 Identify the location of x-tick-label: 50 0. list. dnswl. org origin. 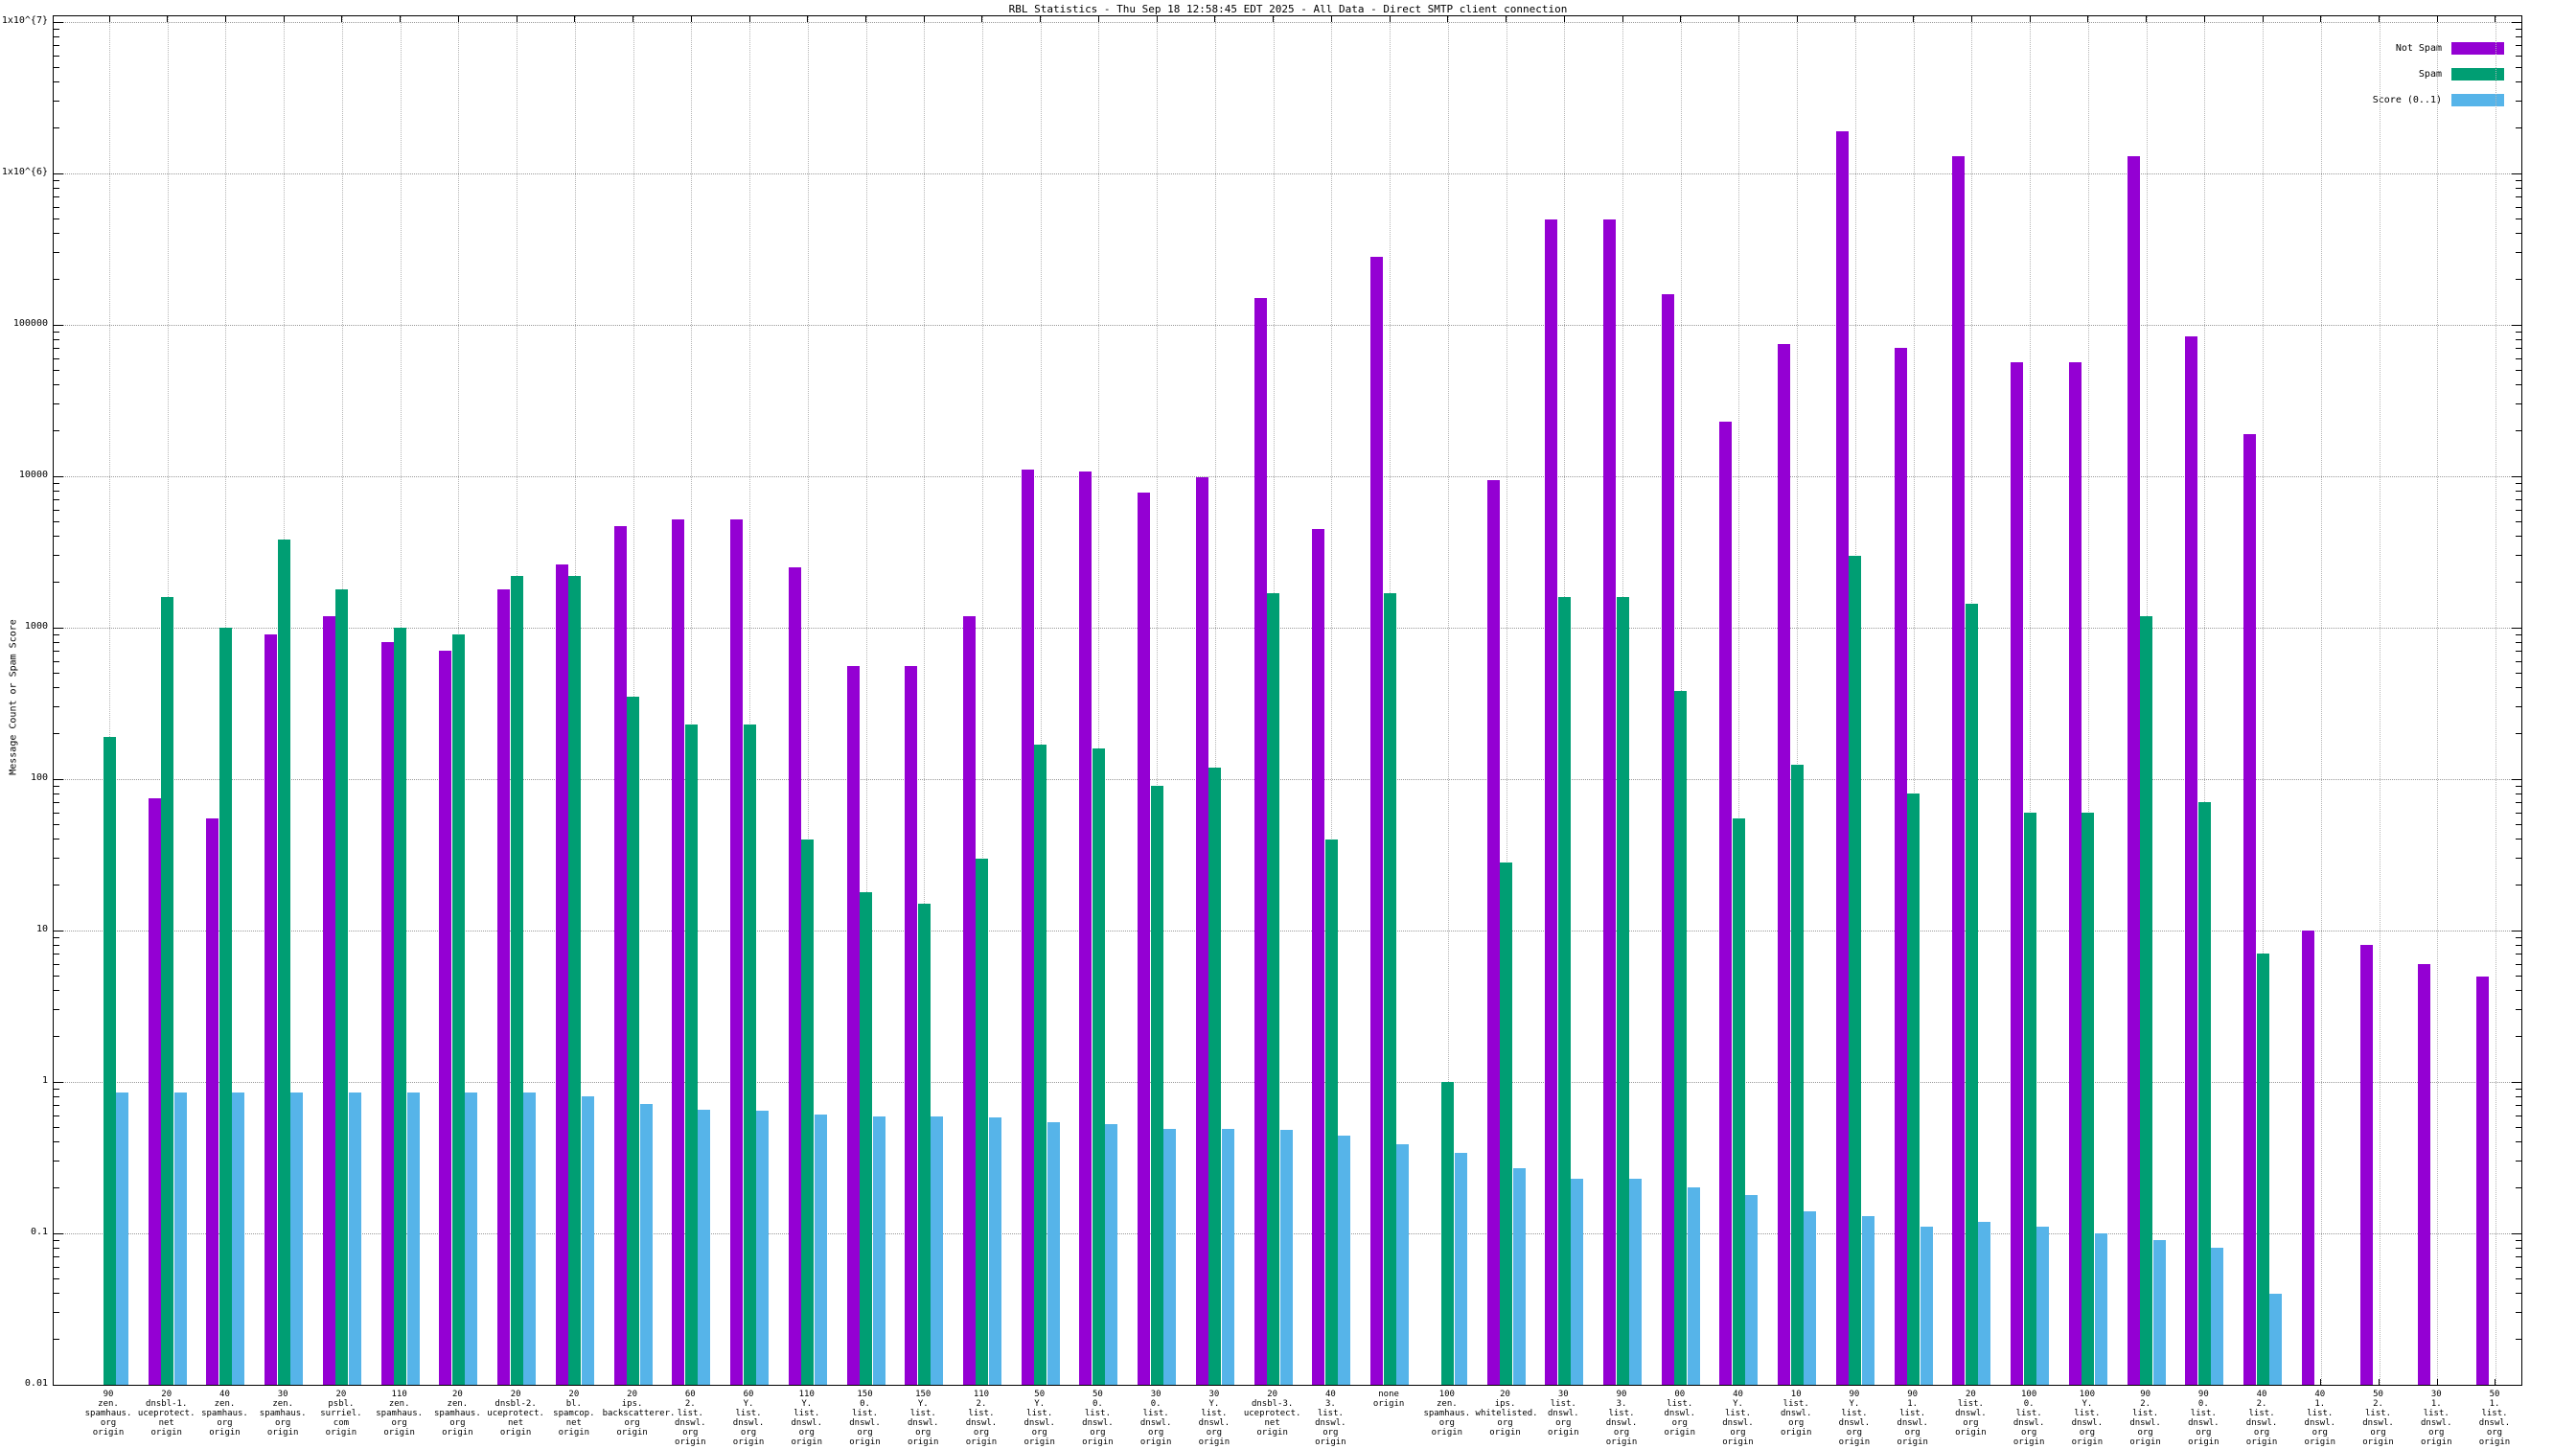
(1097, 1418).